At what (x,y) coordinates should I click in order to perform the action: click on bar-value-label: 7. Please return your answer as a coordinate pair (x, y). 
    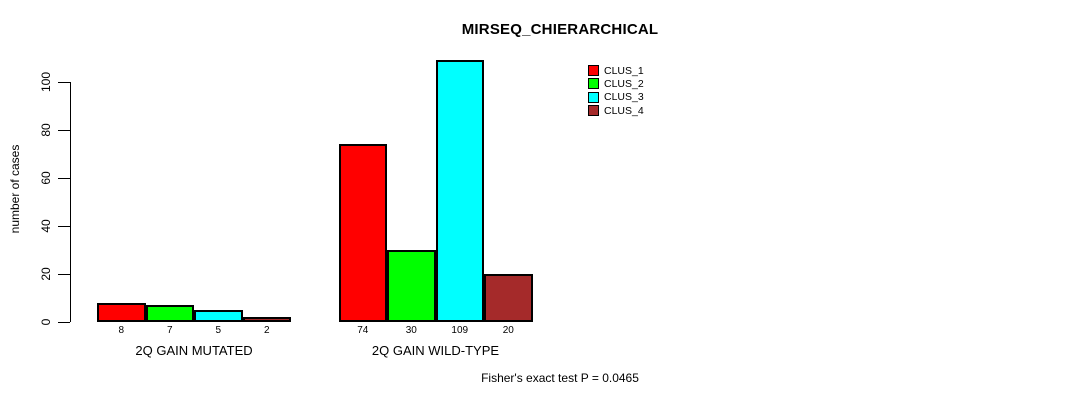
    Looking at the image, I should click on (169, 330).